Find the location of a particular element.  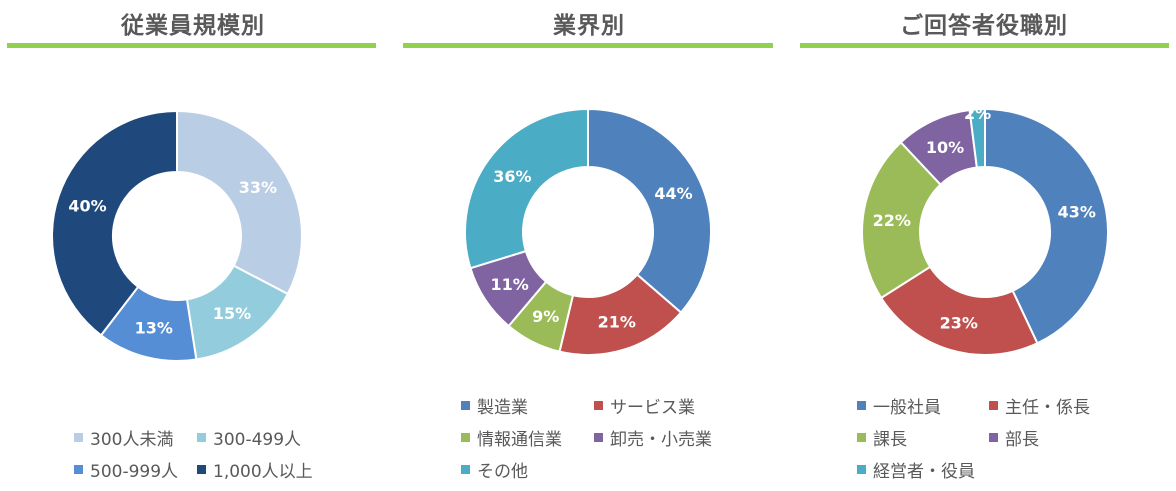

slice-label: 13% is located at coordinates (154, 328).